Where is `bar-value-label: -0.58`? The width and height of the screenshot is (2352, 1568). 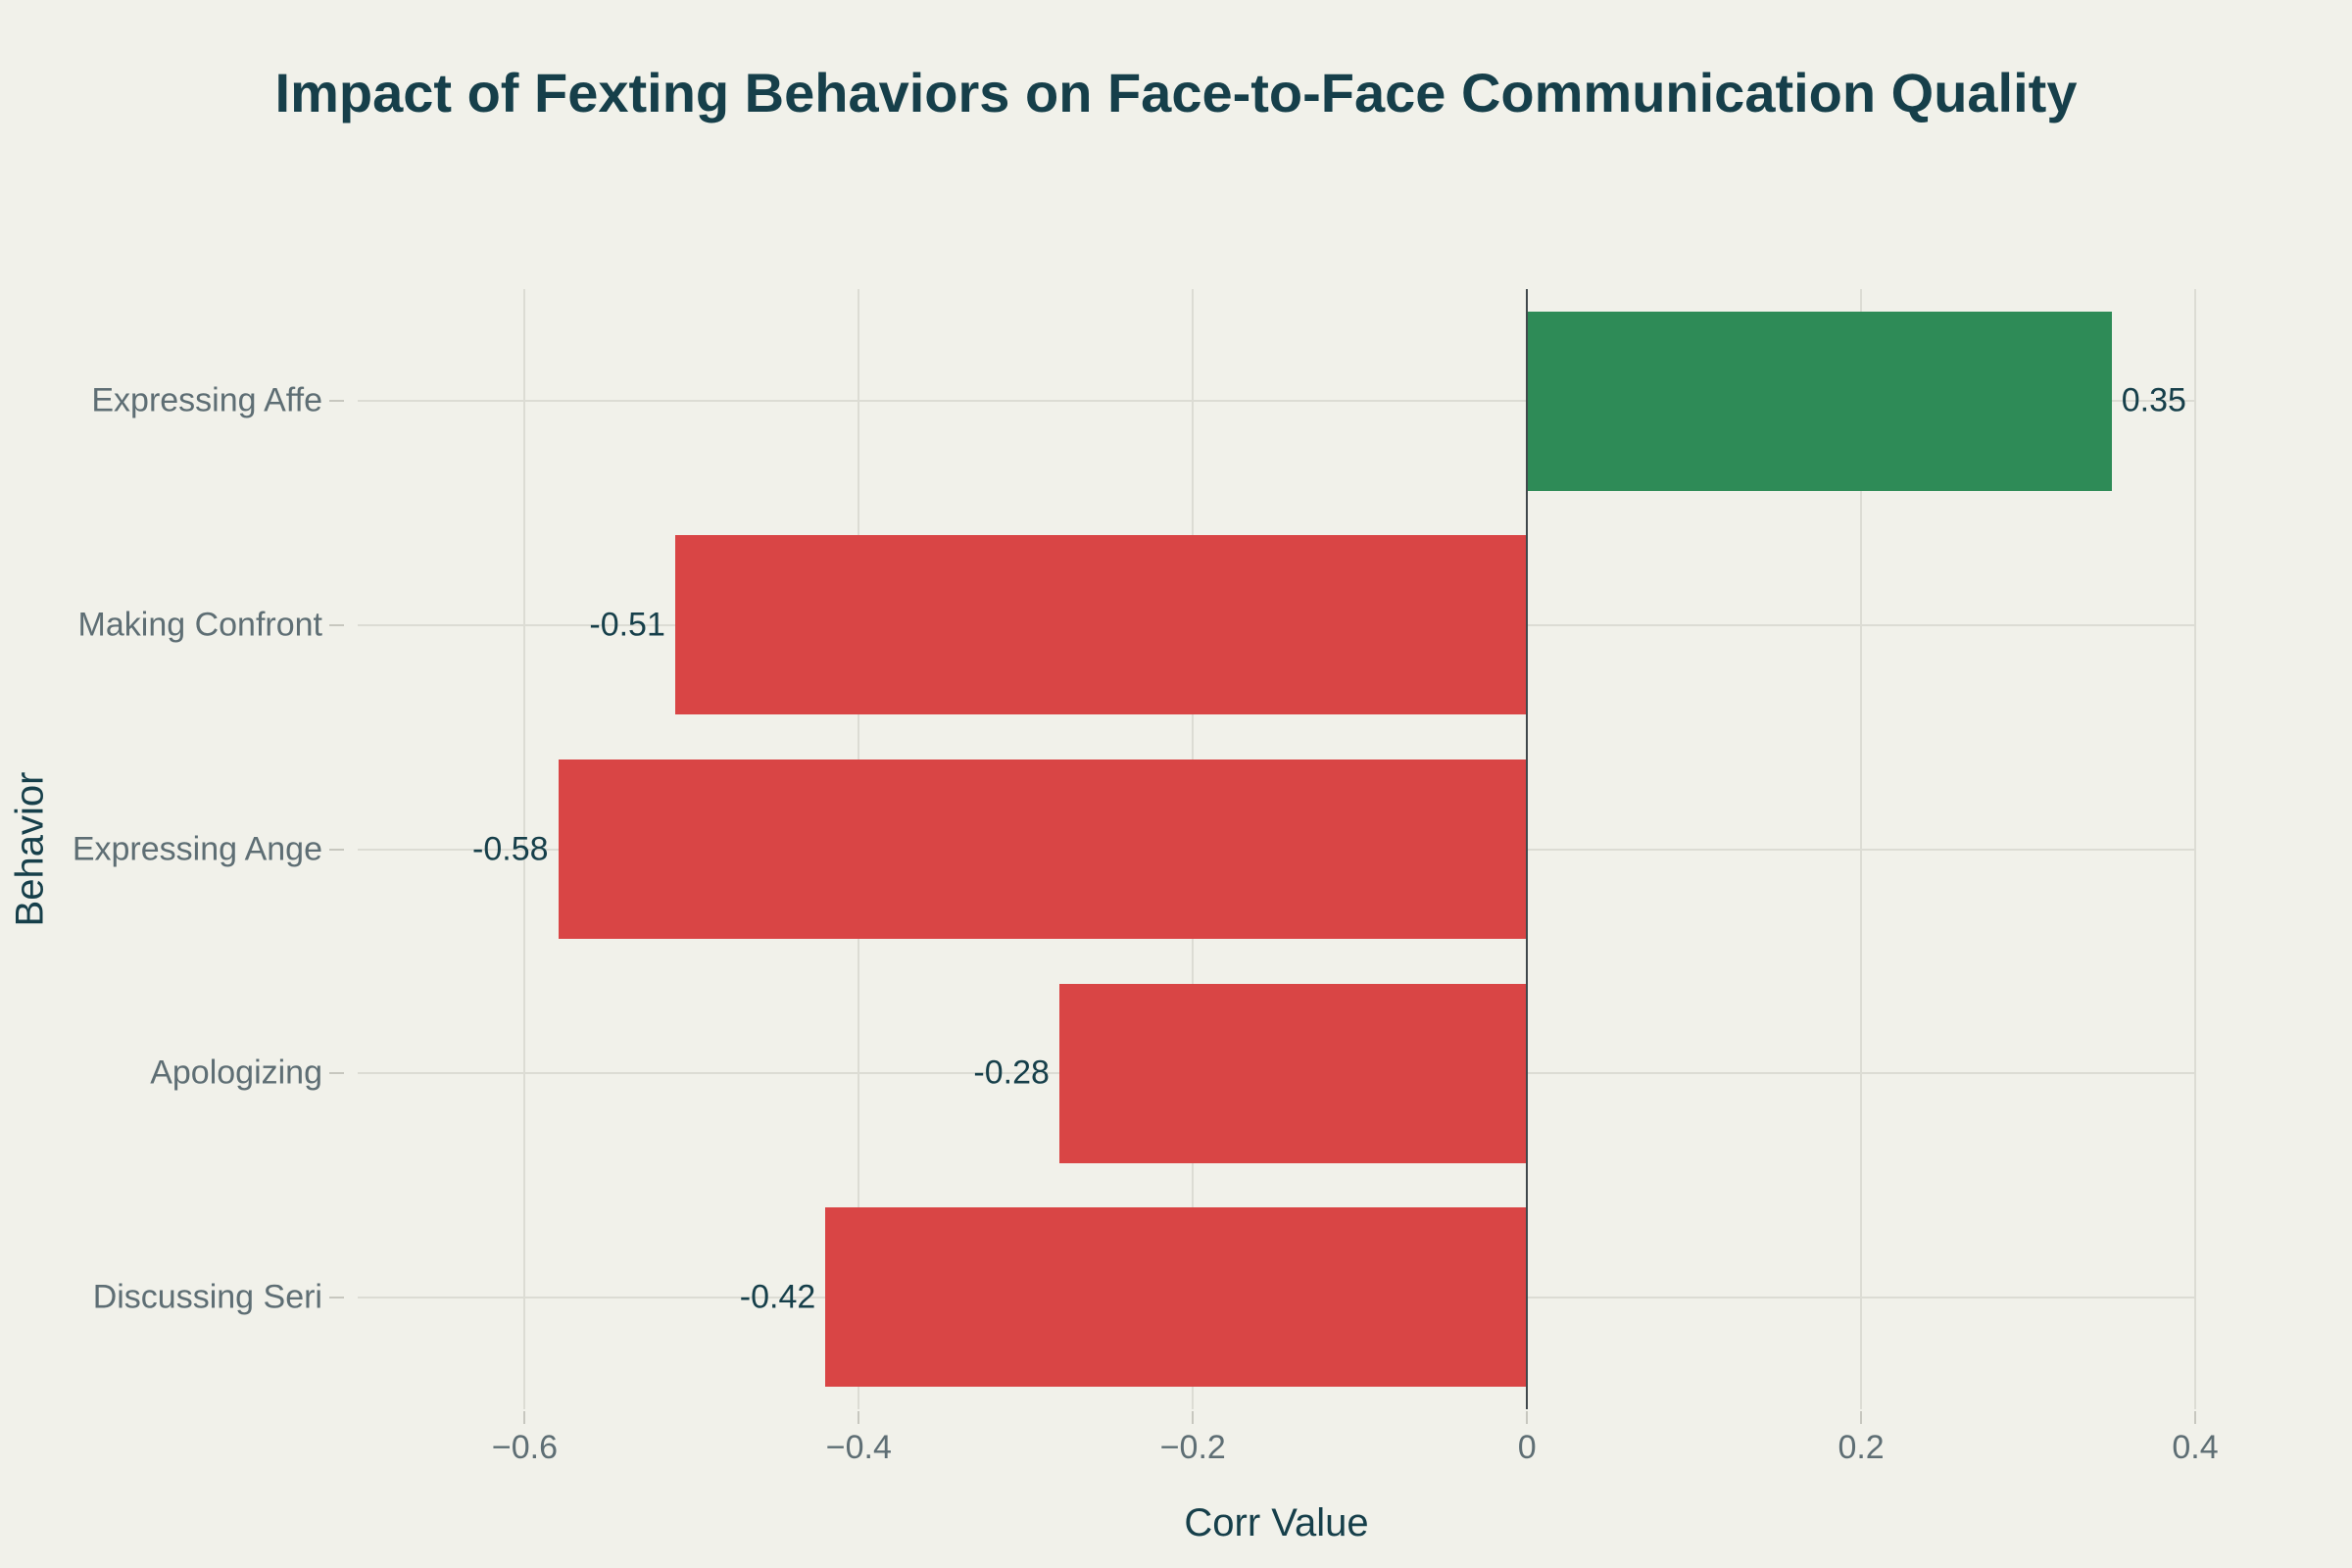
bar-value-label: -0.58 is located at coordinates (510, 848).